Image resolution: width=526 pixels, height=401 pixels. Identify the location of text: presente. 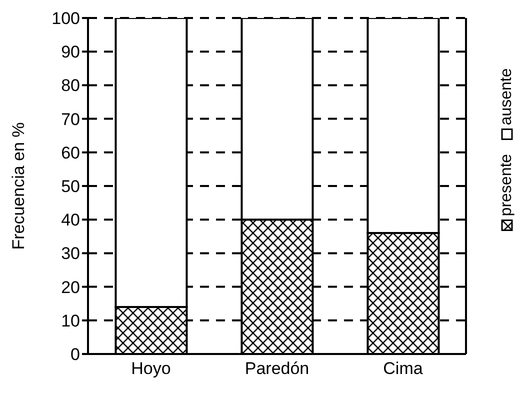
(507, 185).